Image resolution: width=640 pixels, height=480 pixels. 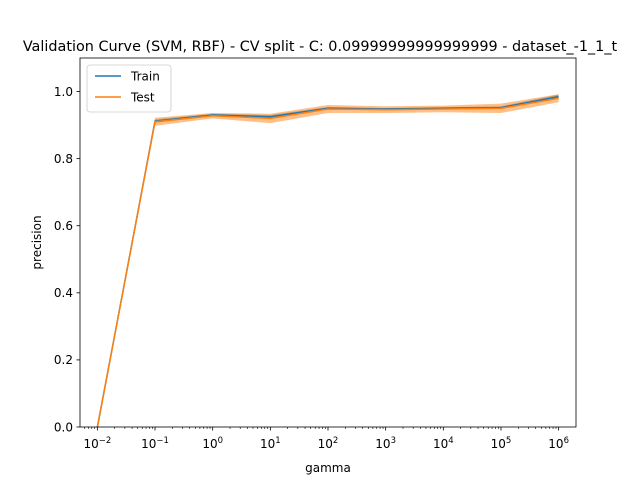 What do you see at coordinates (270, 443) in the screenshot?
I see `x-tick-label: 10¹` at bounding box center [270, 443].